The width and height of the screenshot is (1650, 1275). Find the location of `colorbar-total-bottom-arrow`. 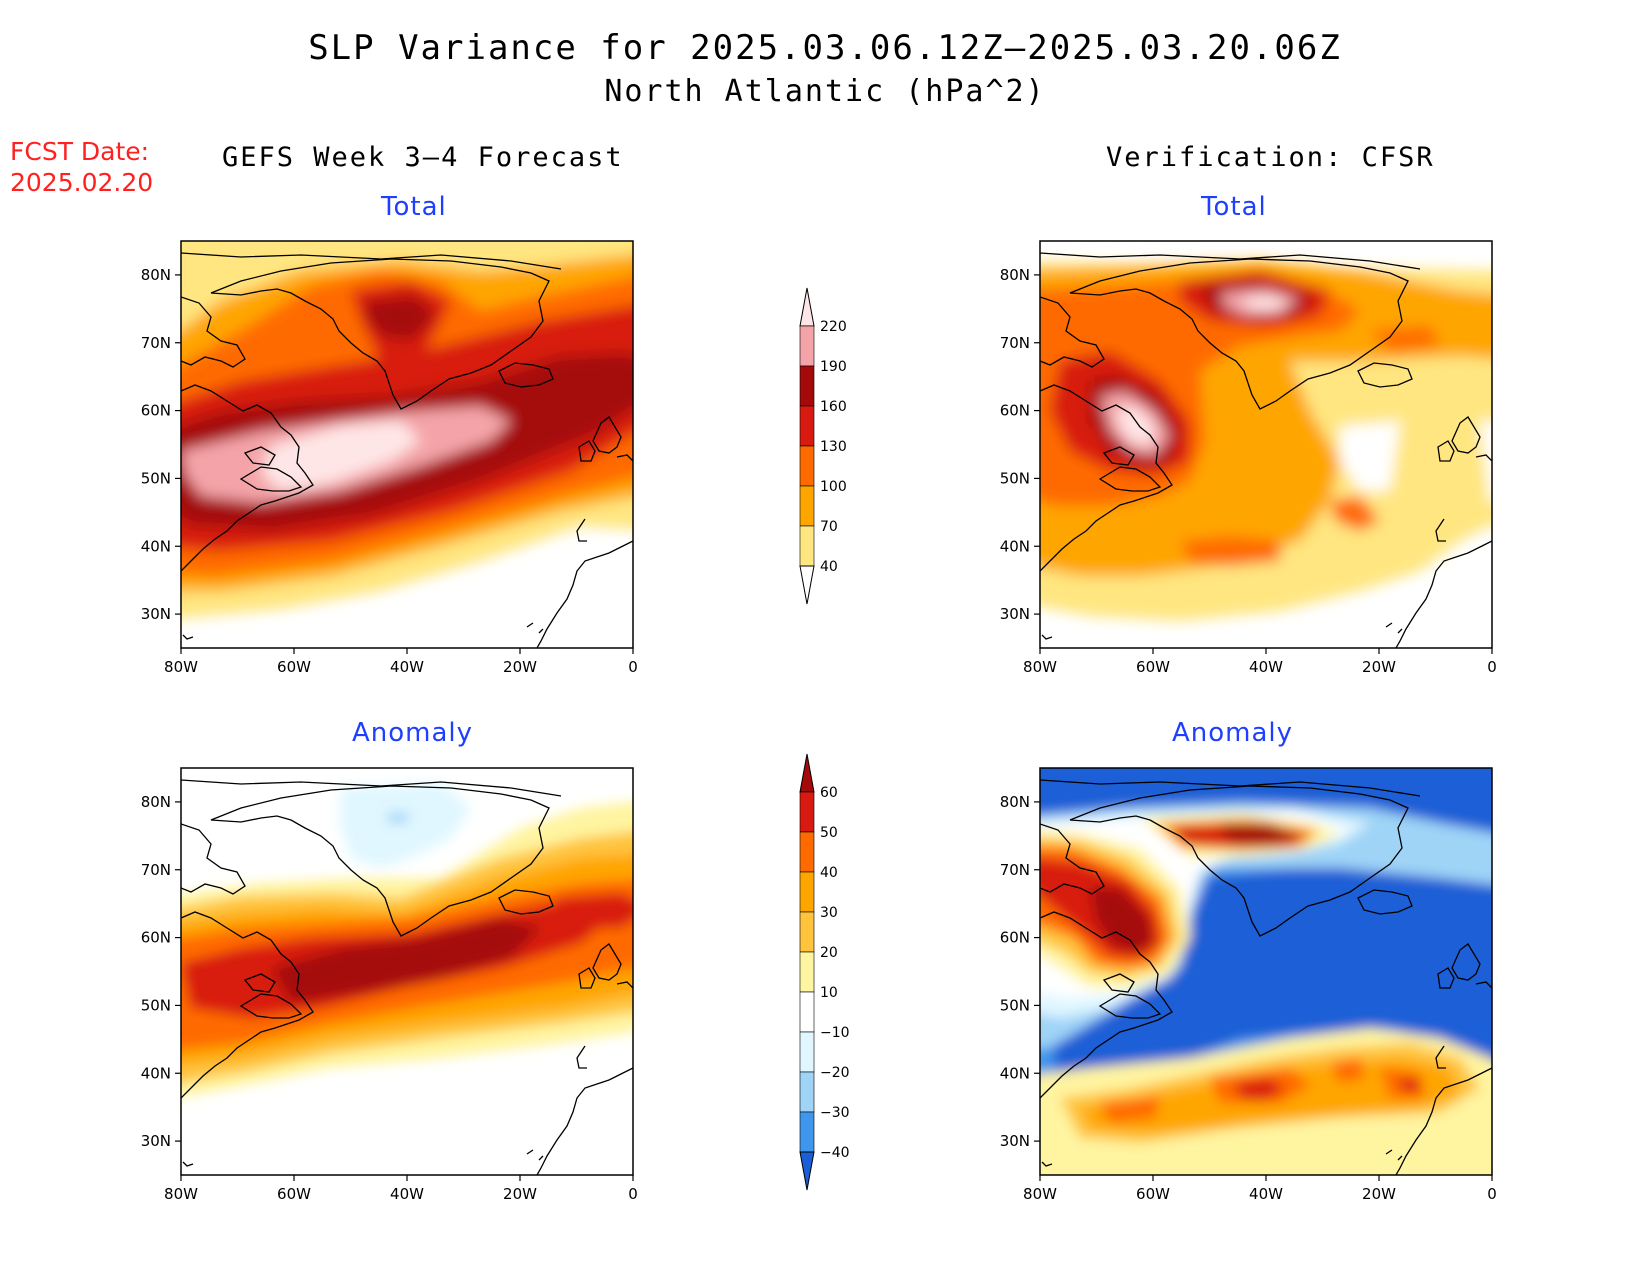

colorbar-total-bottom-arrow is located at coordinates (807, 585).